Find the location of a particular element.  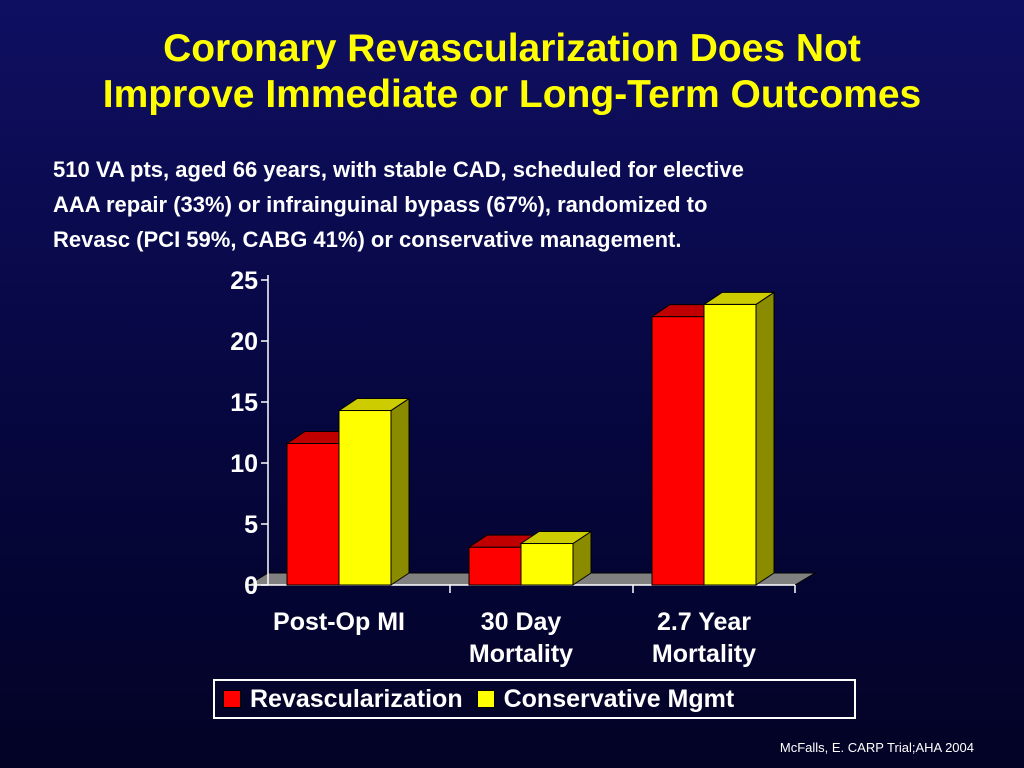

legend-swatch-revascularization is located at coordinates (232, 699).